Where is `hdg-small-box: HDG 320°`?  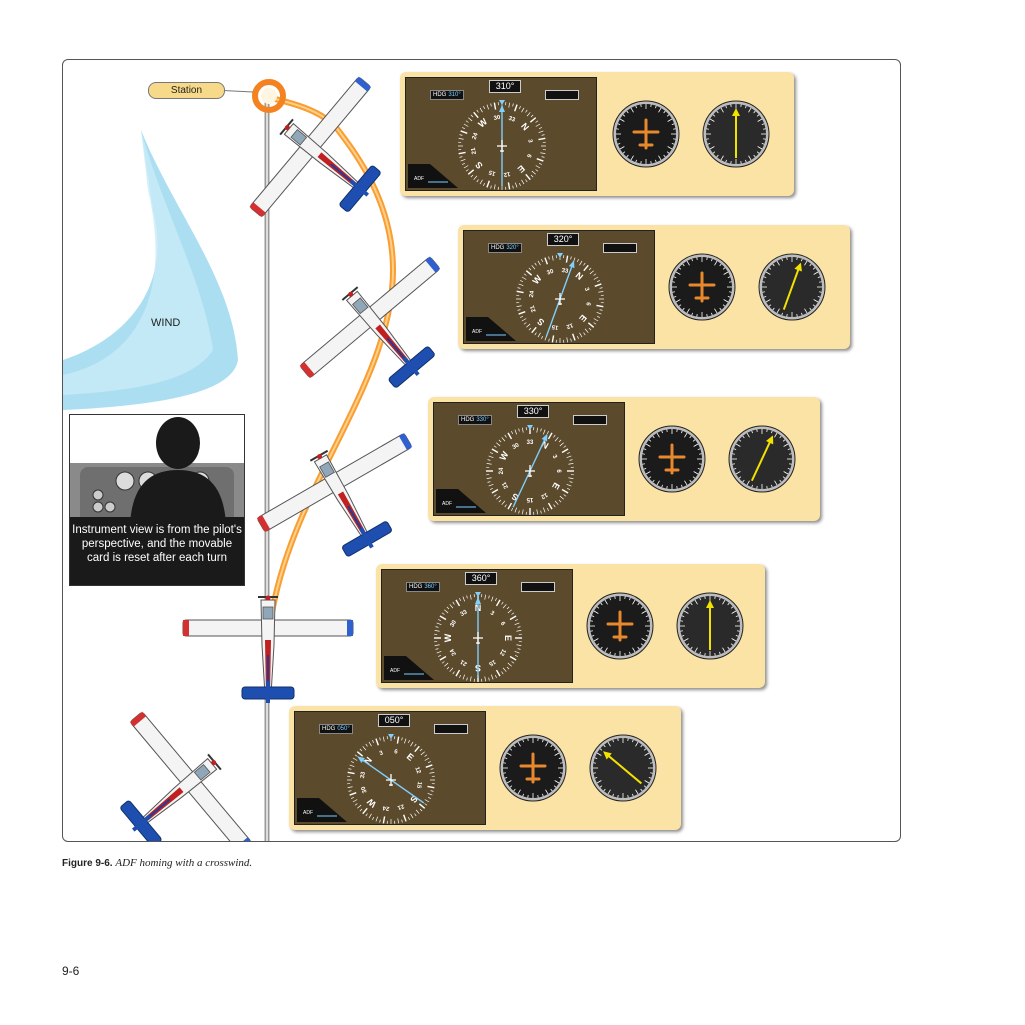 hdg-small-box: HDG 320° is located at coordinates (505, 248).